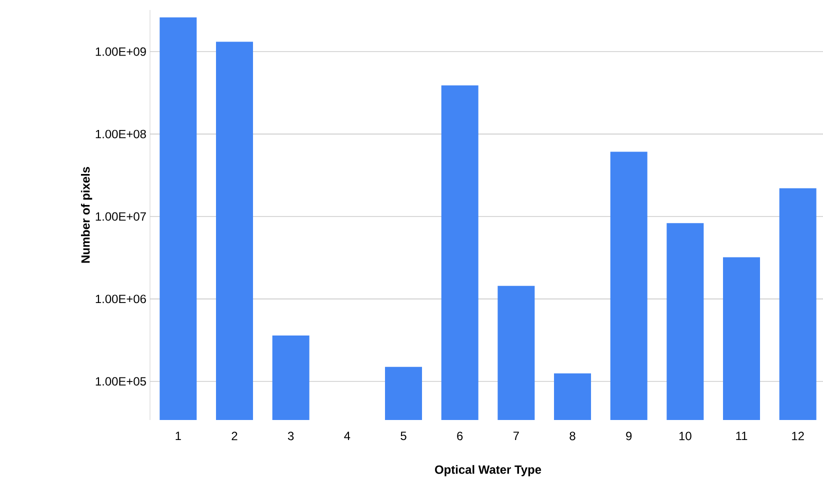 This screenshot has width=823, height=492. I want to click on y-tick-label: 1.00E+09, so click(121, 51).